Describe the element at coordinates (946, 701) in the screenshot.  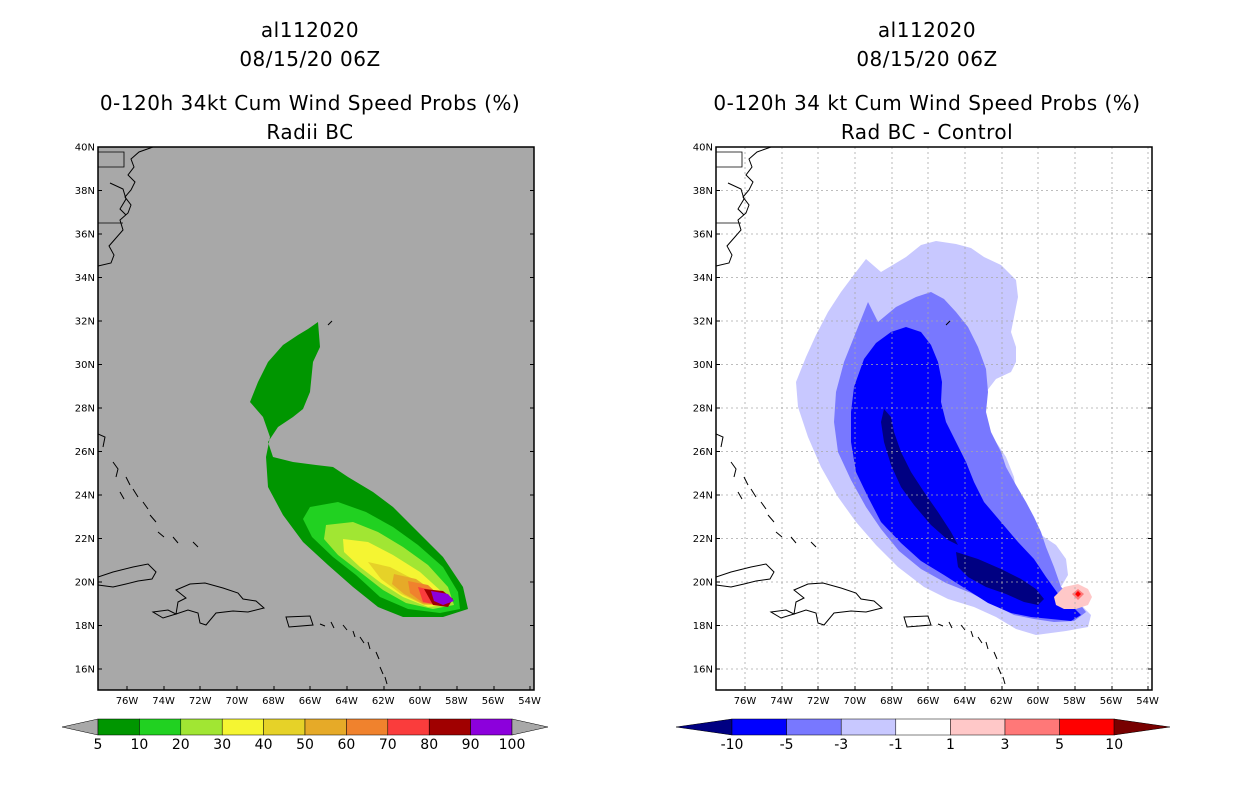
I see `right-lon-labels: 76W 74W 72W 70W 68W 66W 64W 62W 60W 58W 56W 54W` at that location.